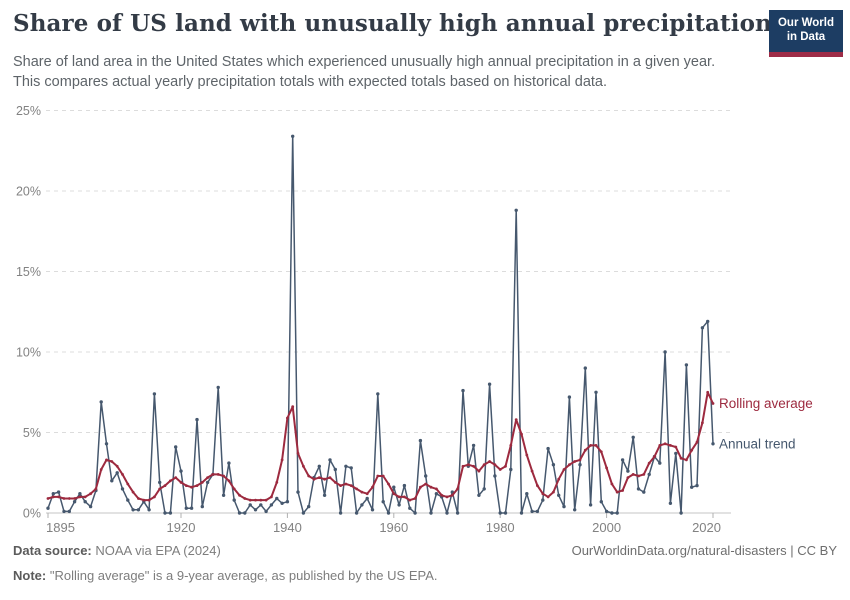 This screenshot has height=600, width=850. I want to click on x-tick-label: 1940, so click(287, 527).